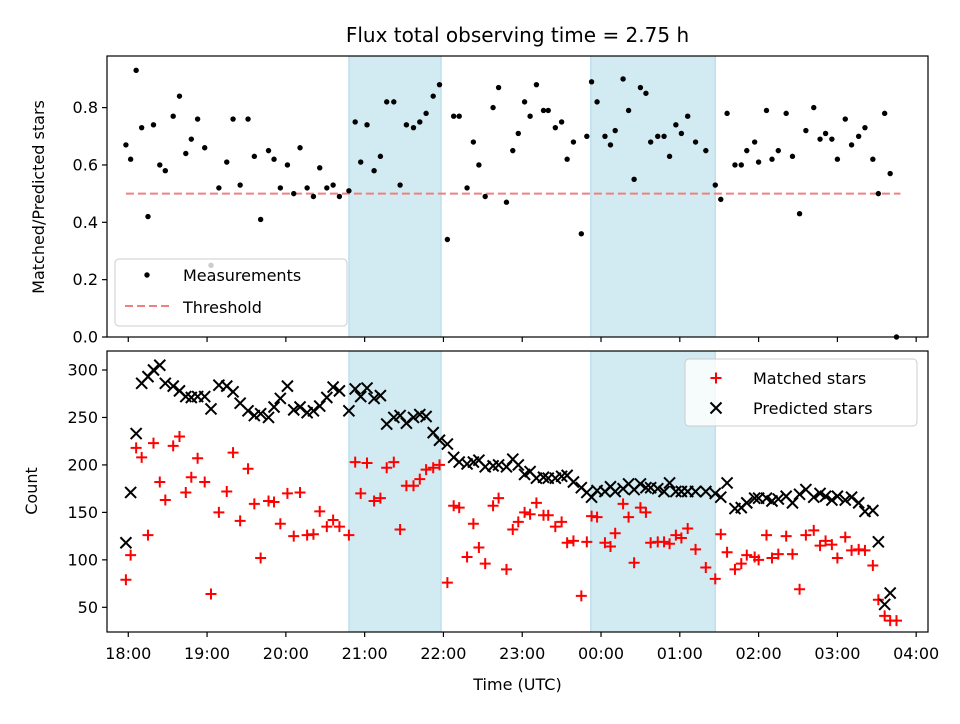 The height and width of the screenshot is (724, 960). What do you see at coordinates (916, 653) in the screenshot?
I see `x-tick-label-10: 04:00` at bounding box center [916, 653].